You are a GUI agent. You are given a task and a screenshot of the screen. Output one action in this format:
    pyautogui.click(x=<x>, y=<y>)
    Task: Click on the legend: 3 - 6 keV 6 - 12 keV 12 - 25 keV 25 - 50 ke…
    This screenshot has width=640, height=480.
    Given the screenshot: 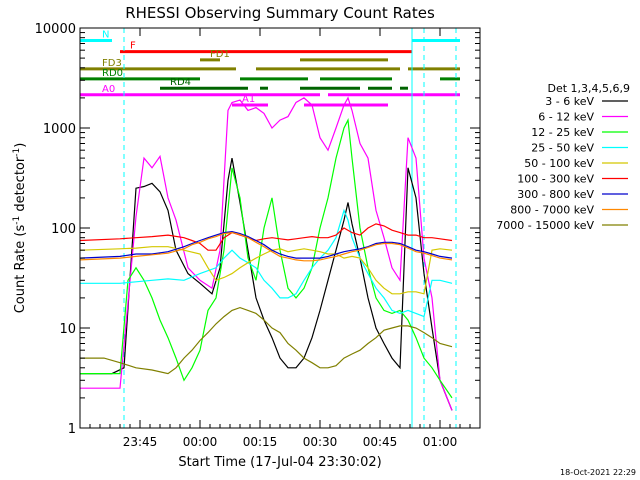 What is the action you would take?
    pyautogui.click(x=562, y=163)
    